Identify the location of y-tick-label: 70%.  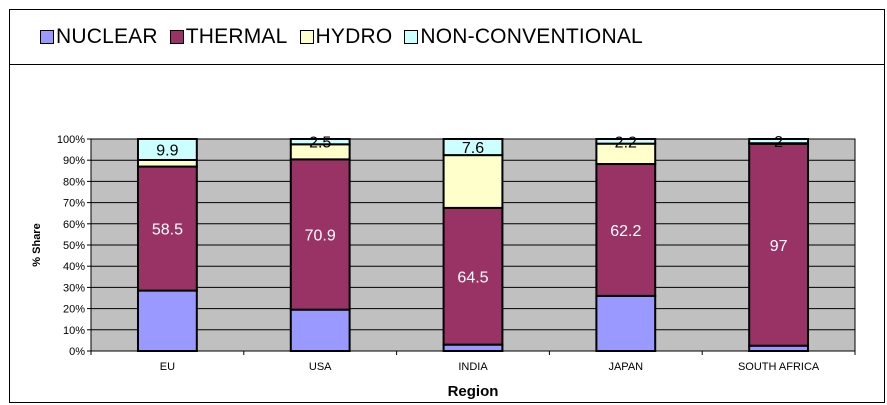
(74, 204).